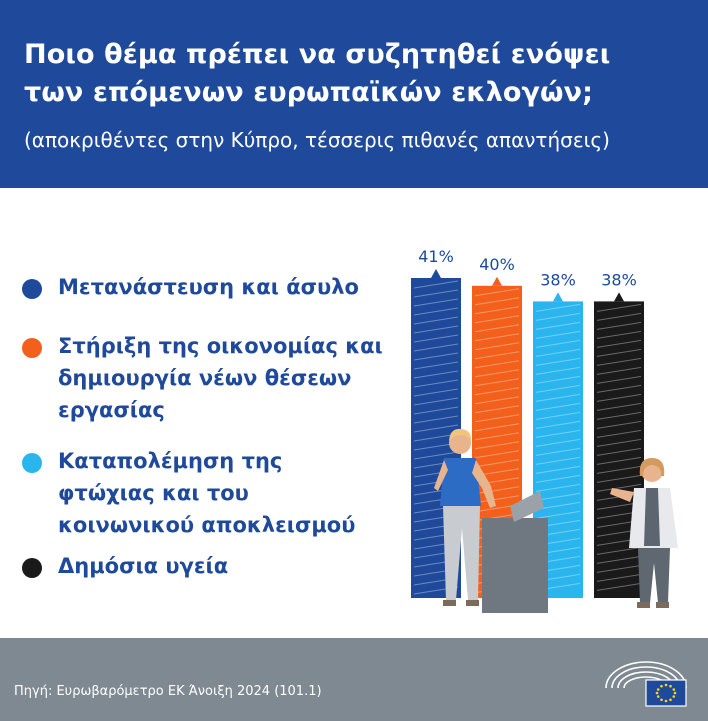  What do you see at coordinates (460, 443) in the screenshot?
I see `woman-left-head` at bounding box center [460, 443].